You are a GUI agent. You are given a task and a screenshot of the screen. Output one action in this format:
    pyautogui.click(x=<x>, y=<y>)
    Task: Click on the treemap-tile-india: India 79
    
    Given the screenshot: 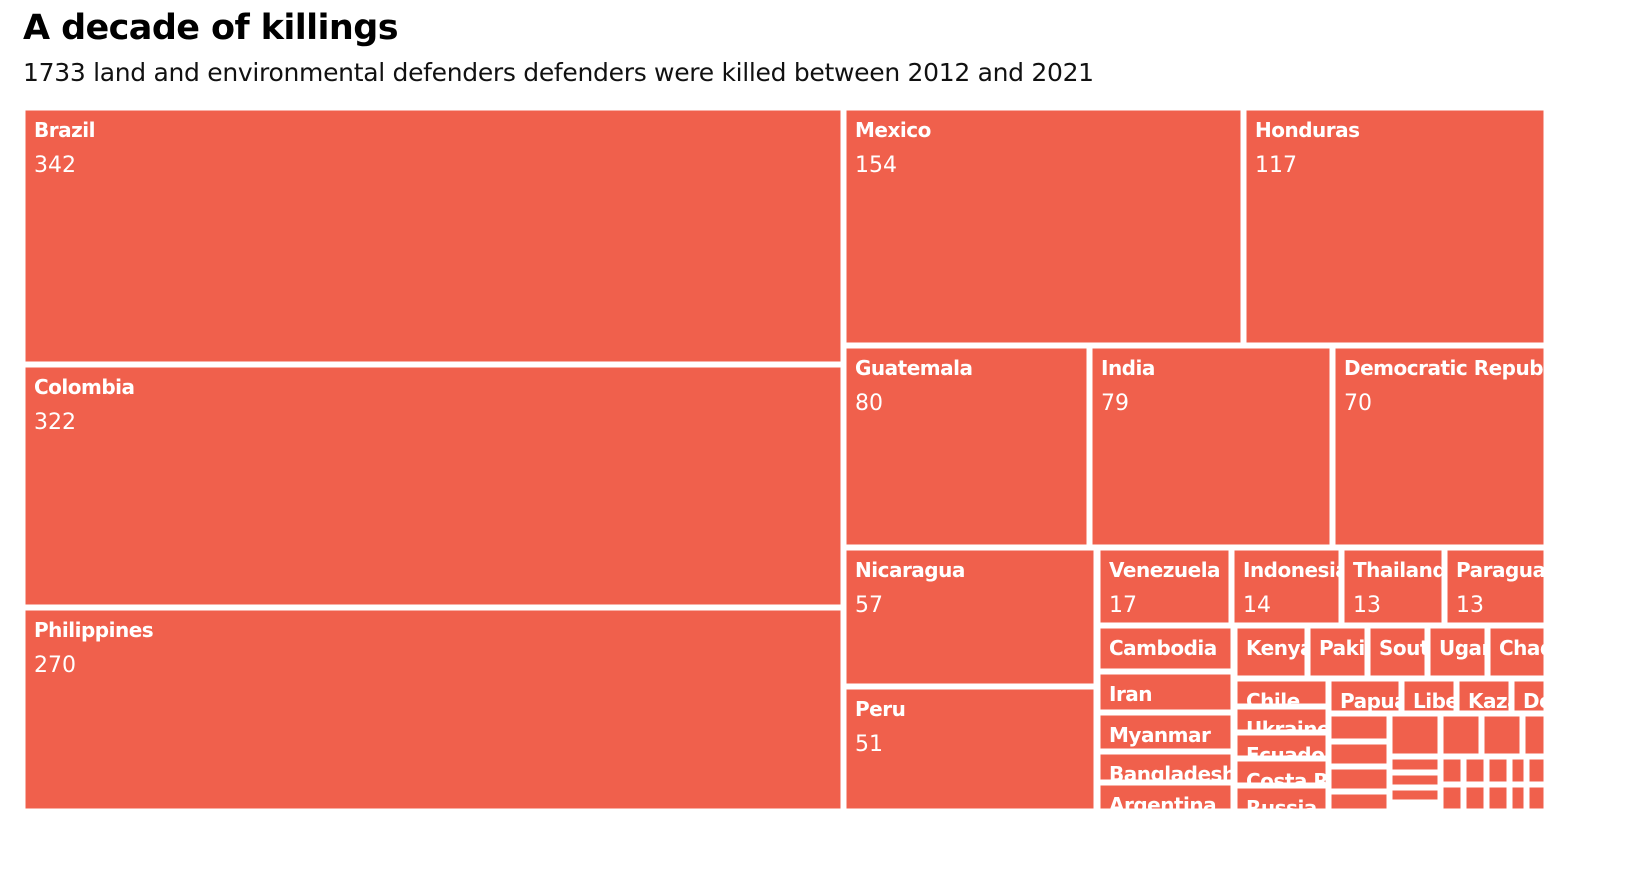 What is the action you would take?
    pyautogui.click(x=1211, y=446)
    